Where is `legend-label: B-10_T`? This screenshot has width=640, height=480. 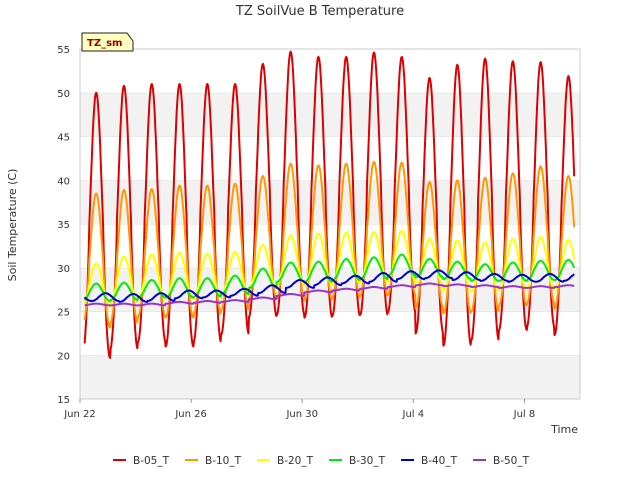
legend-label: B-10_T is located at coordinates (223, 461).